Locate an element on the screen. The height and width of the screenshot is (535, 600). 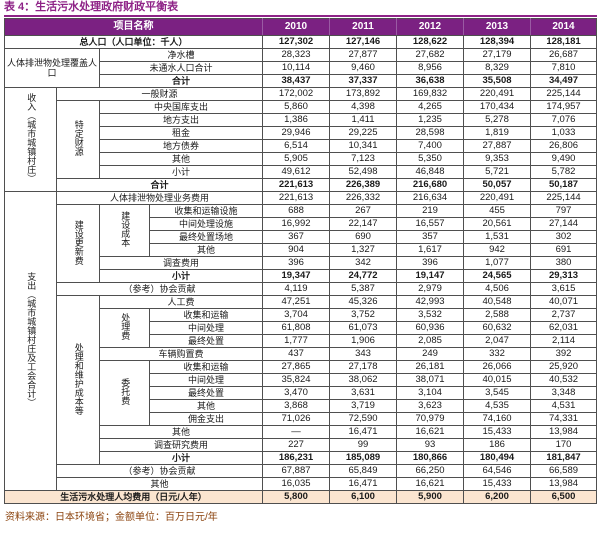
row-label: 调查费用 is located at coordinates (181, 263).